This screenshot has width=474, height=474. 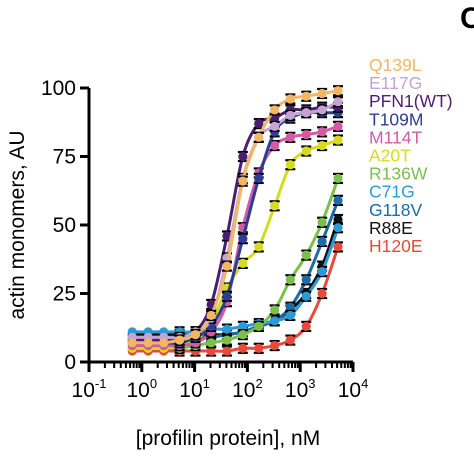 I want to click on y-tick-label: 0, so click(x=70, y=362).